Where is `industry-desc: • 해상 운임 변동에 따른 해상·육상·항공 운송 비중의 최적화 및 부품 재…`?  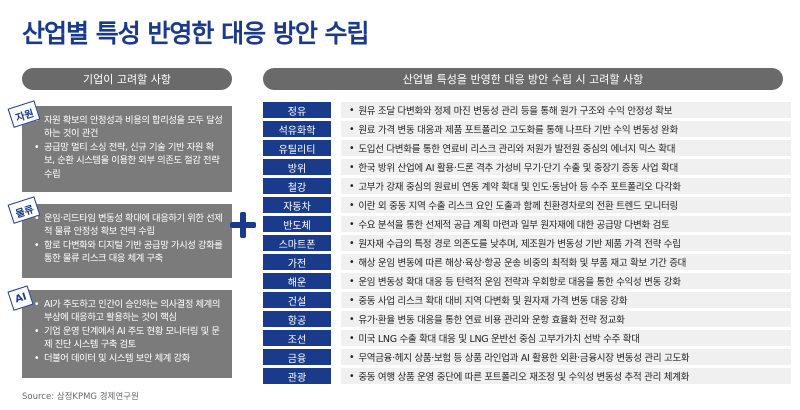 industry-desc: • 해상 운임 변동에 따른 해상·육상·항공 운송 비중의 최적화 및 부품 재… is located at coordinates (566, 262).